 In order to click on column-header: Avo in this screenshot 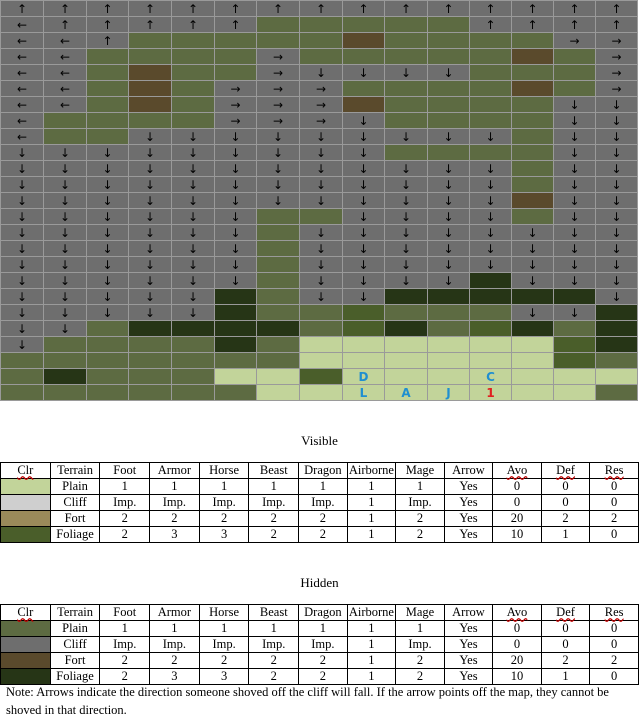, I will do `click(517, 470)`.